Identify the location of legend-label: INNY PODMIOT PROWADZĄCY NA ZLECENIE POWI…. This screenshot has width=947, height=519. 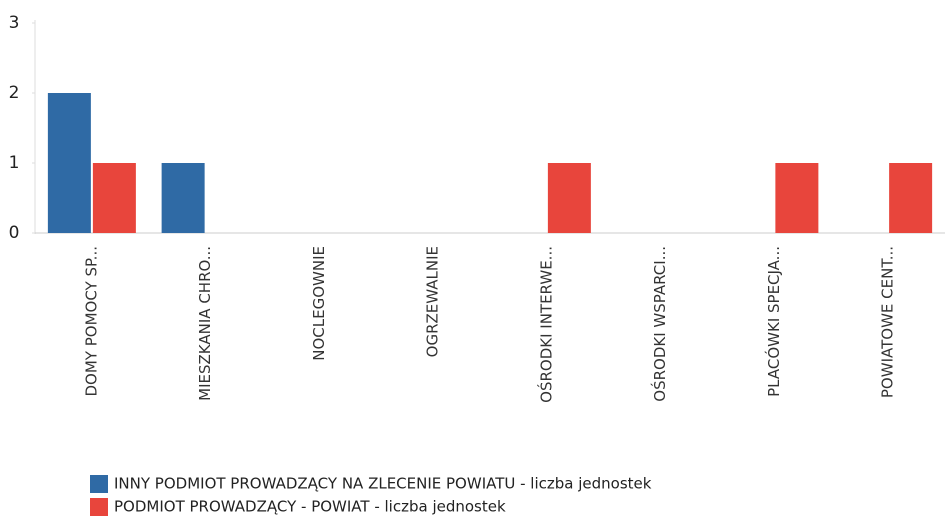
(383, 484).